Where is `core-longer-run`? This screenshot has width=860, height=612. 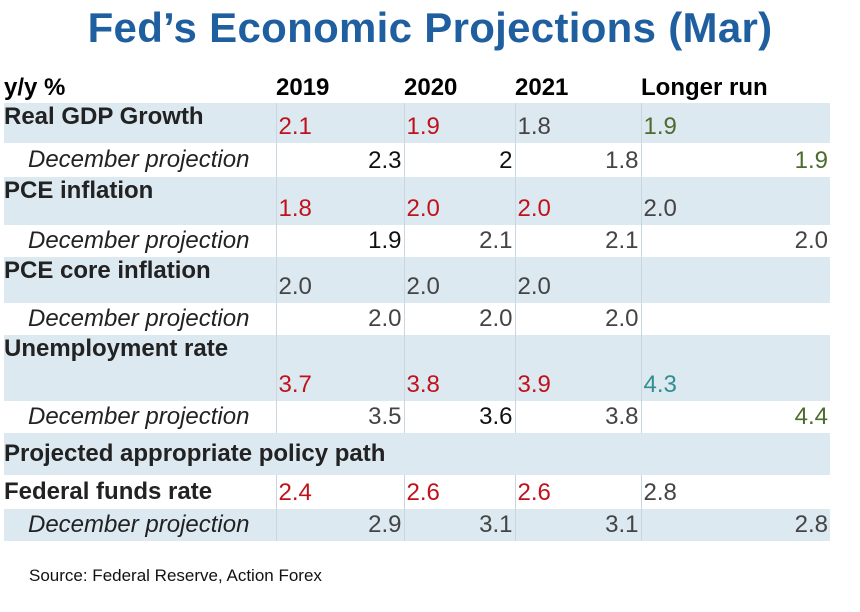
core-longer-run is located at coordinates (735, 280).